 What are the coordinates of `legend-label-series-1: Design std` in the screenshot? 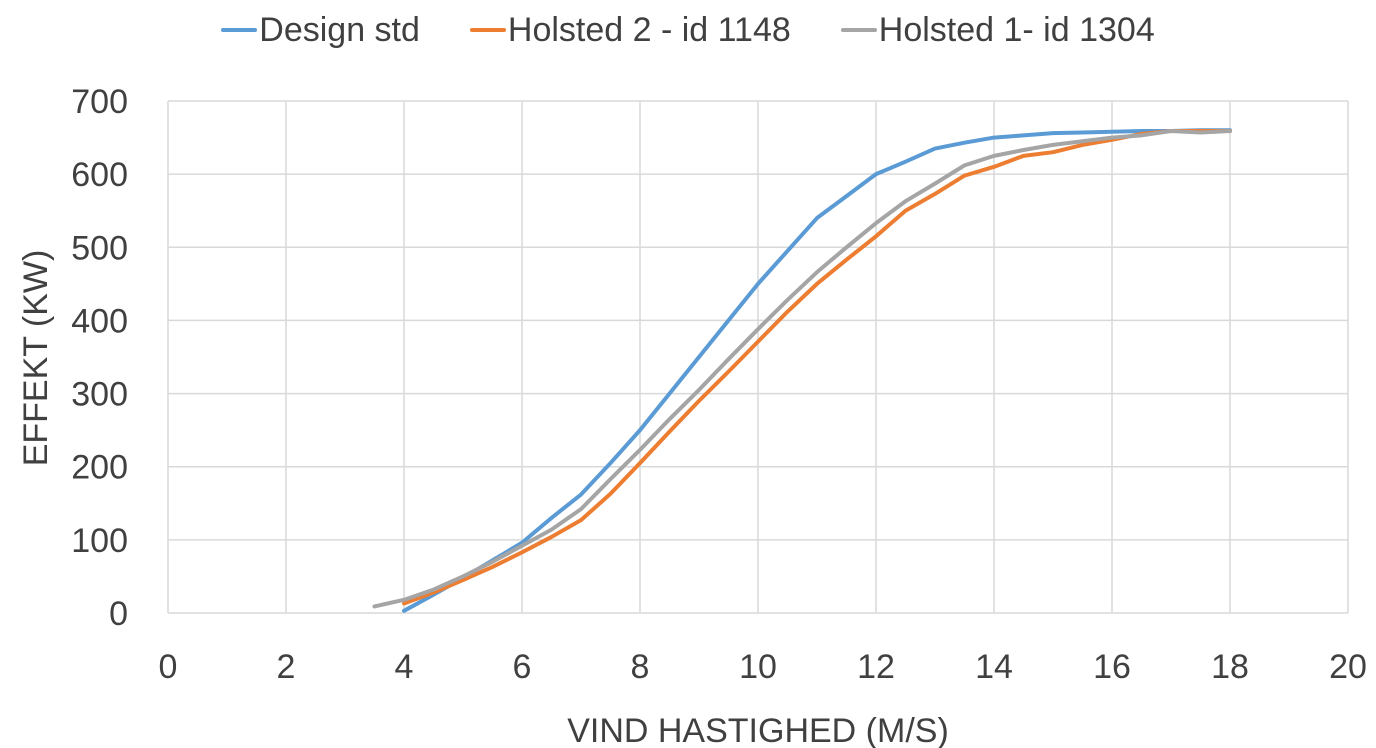 It's located at (339, 29).